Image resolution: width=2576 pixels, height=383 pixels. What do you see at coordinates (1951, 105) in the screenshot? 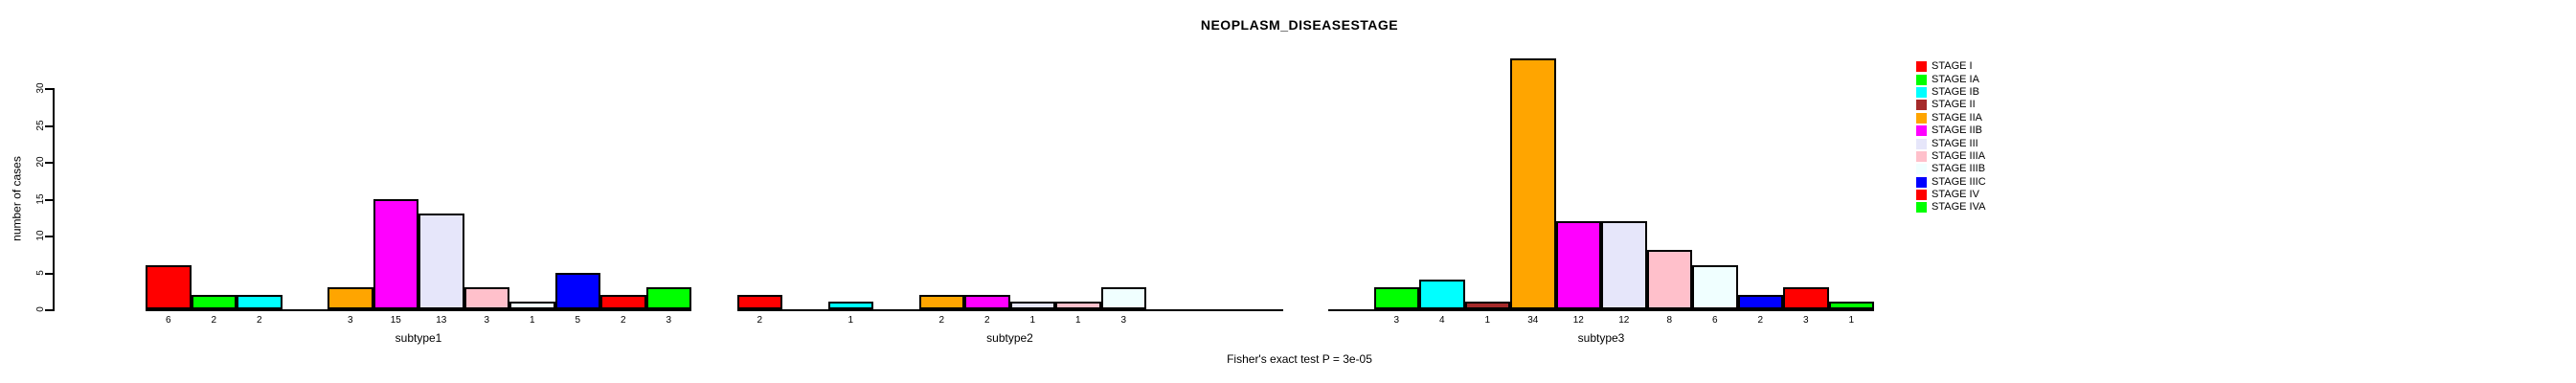
I see `legend-item: STAGE II` at bounding box center [1951, 105].